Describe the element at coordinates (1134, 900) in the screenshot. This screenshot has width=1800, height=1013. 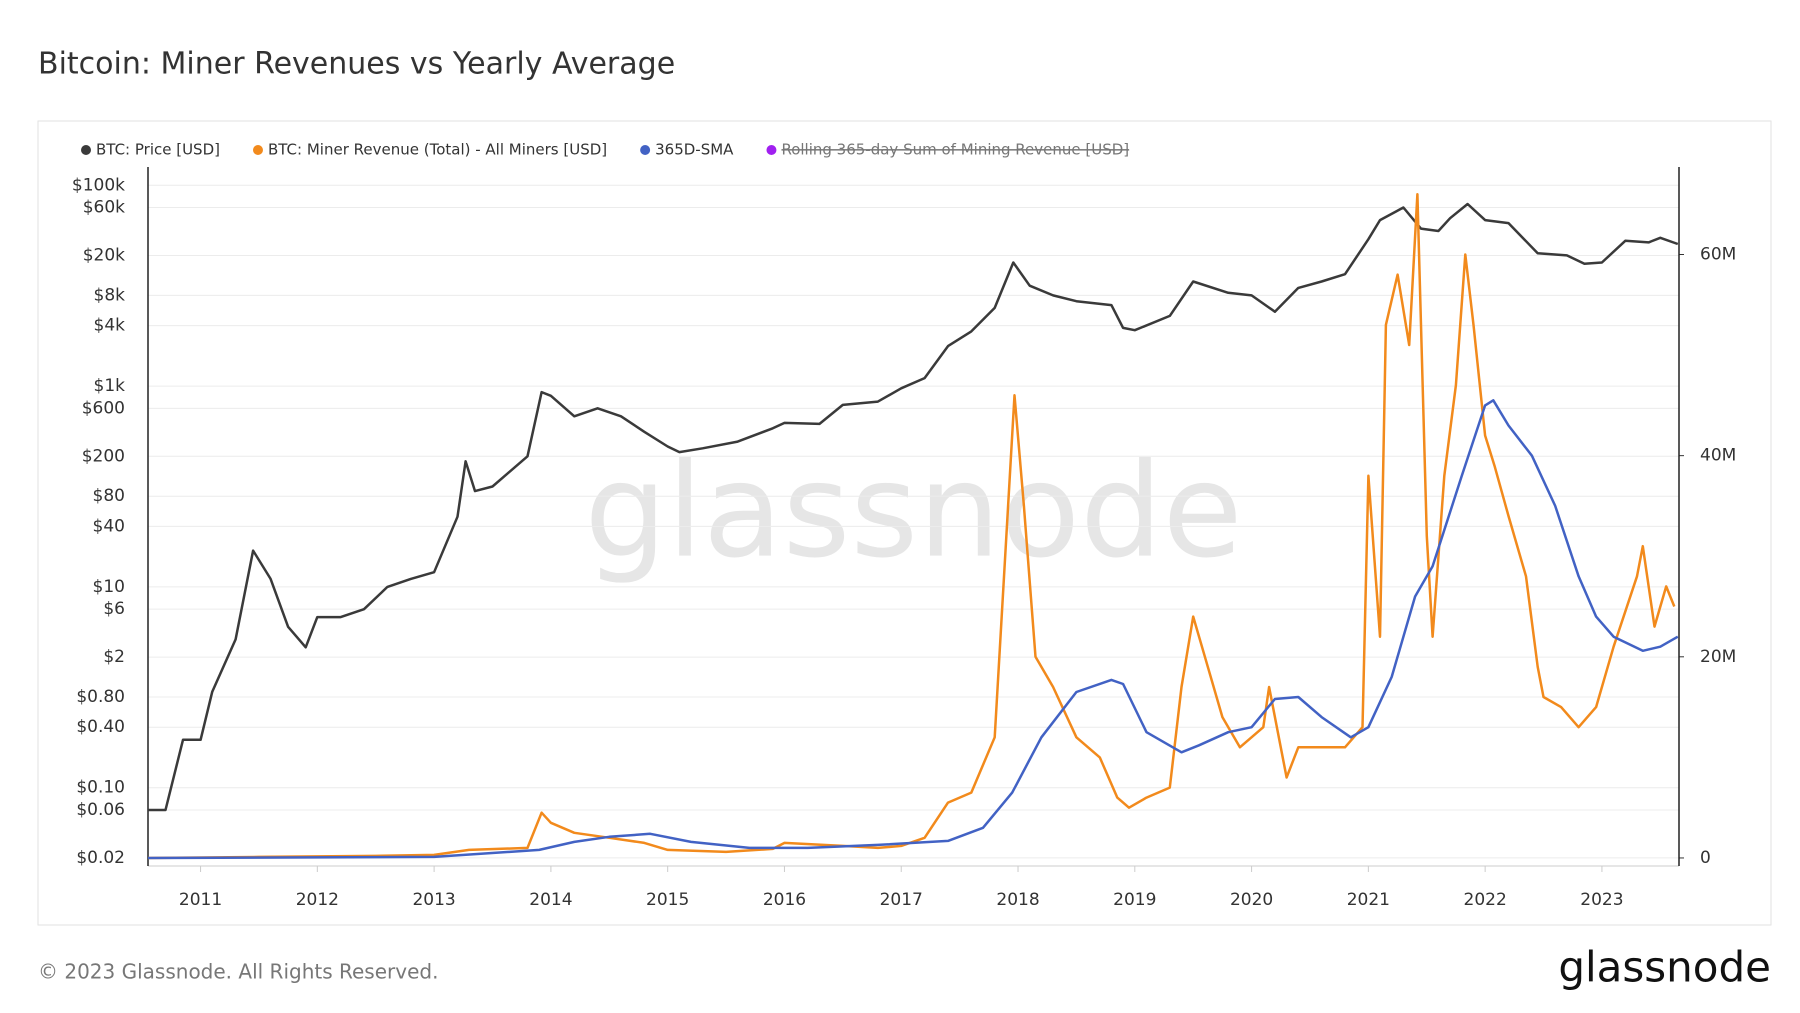
I see `x-tick-label: 2019` at that location.